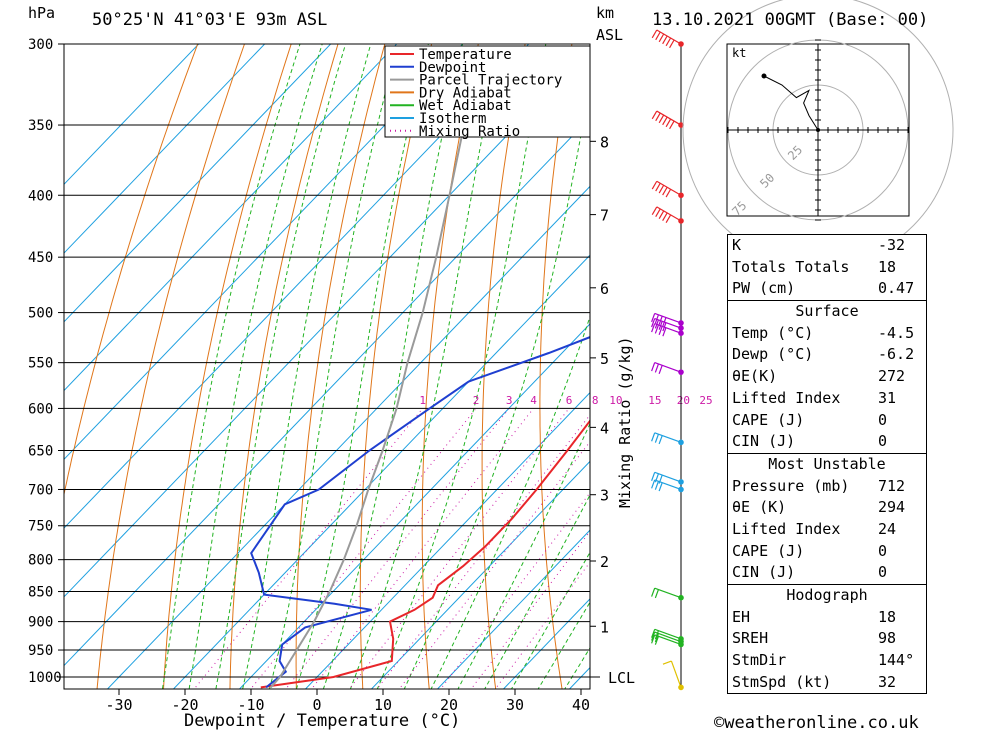 The height and width of the screenshot is (733, 1000). What do you see at coordinates (40, 258) in the screenshot?
I see `pressure-tick-label: 450` at bounding box center [40, 258].